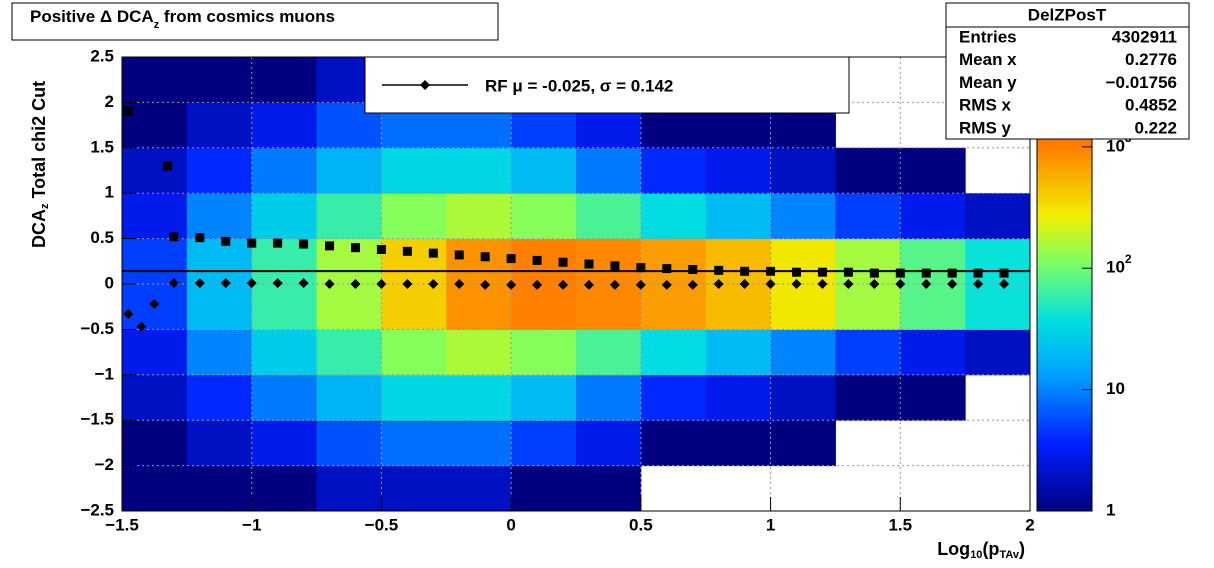 This screenshot has width=1214, height=568. What do you see at coordinates (97, 328) in the screenshot?
I see `y-tick-label: −0.5` at bounding box center [97, 328].